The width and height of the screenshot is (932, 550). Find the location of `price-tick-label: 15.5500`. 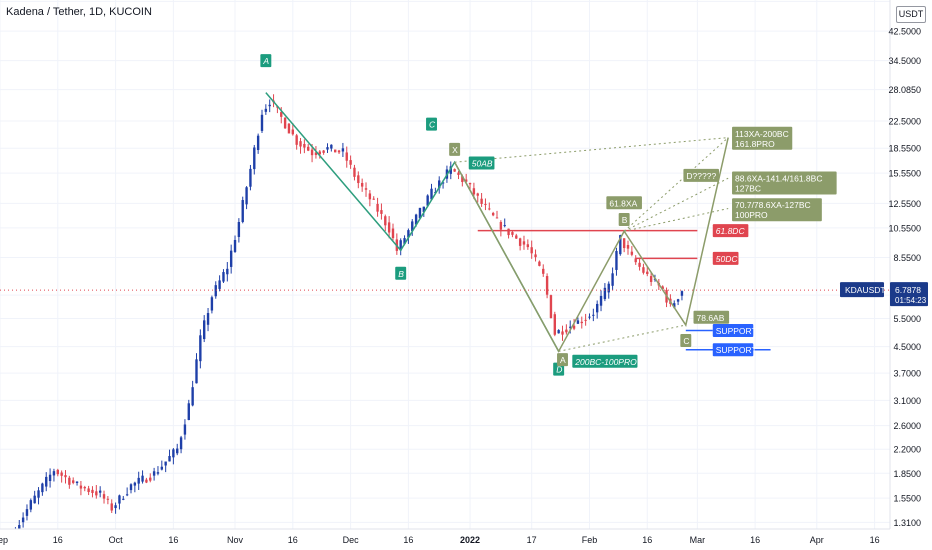

price-tick-label: 15.5500 is located at coordinates (904, 174).